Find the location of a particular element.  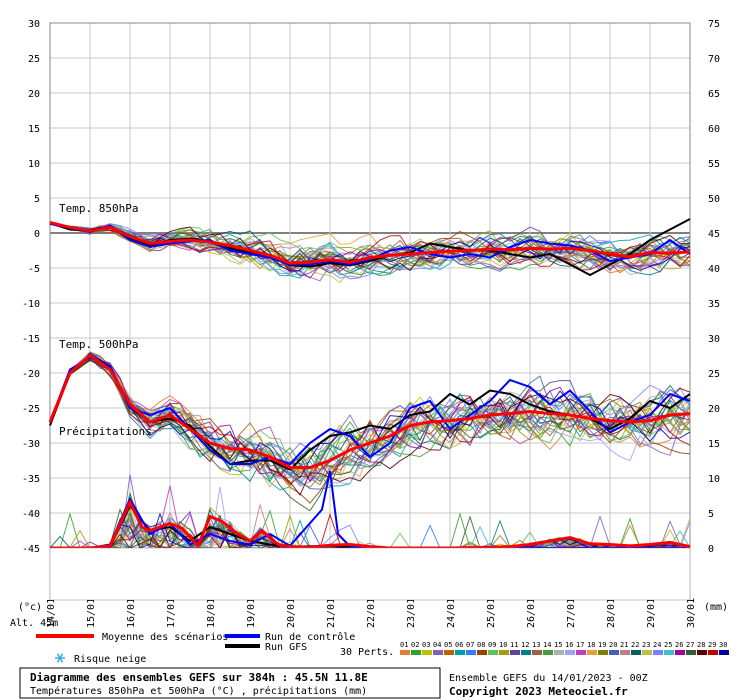

x-tick-label: 22/01 is located at coordinates (371, 613).